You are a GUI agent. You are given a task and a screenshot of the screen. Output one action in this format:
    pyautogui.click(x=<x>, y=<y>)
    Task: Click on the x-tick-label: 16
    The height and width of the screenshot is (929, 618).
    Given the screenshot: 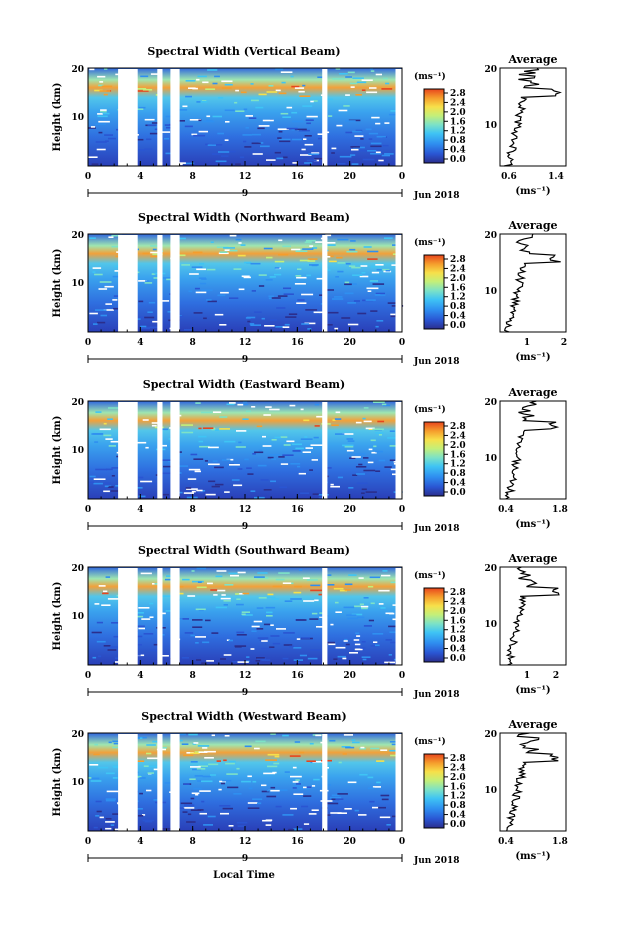 What is the action you would take?
    pyautogui.click(x=297, y=676)
    